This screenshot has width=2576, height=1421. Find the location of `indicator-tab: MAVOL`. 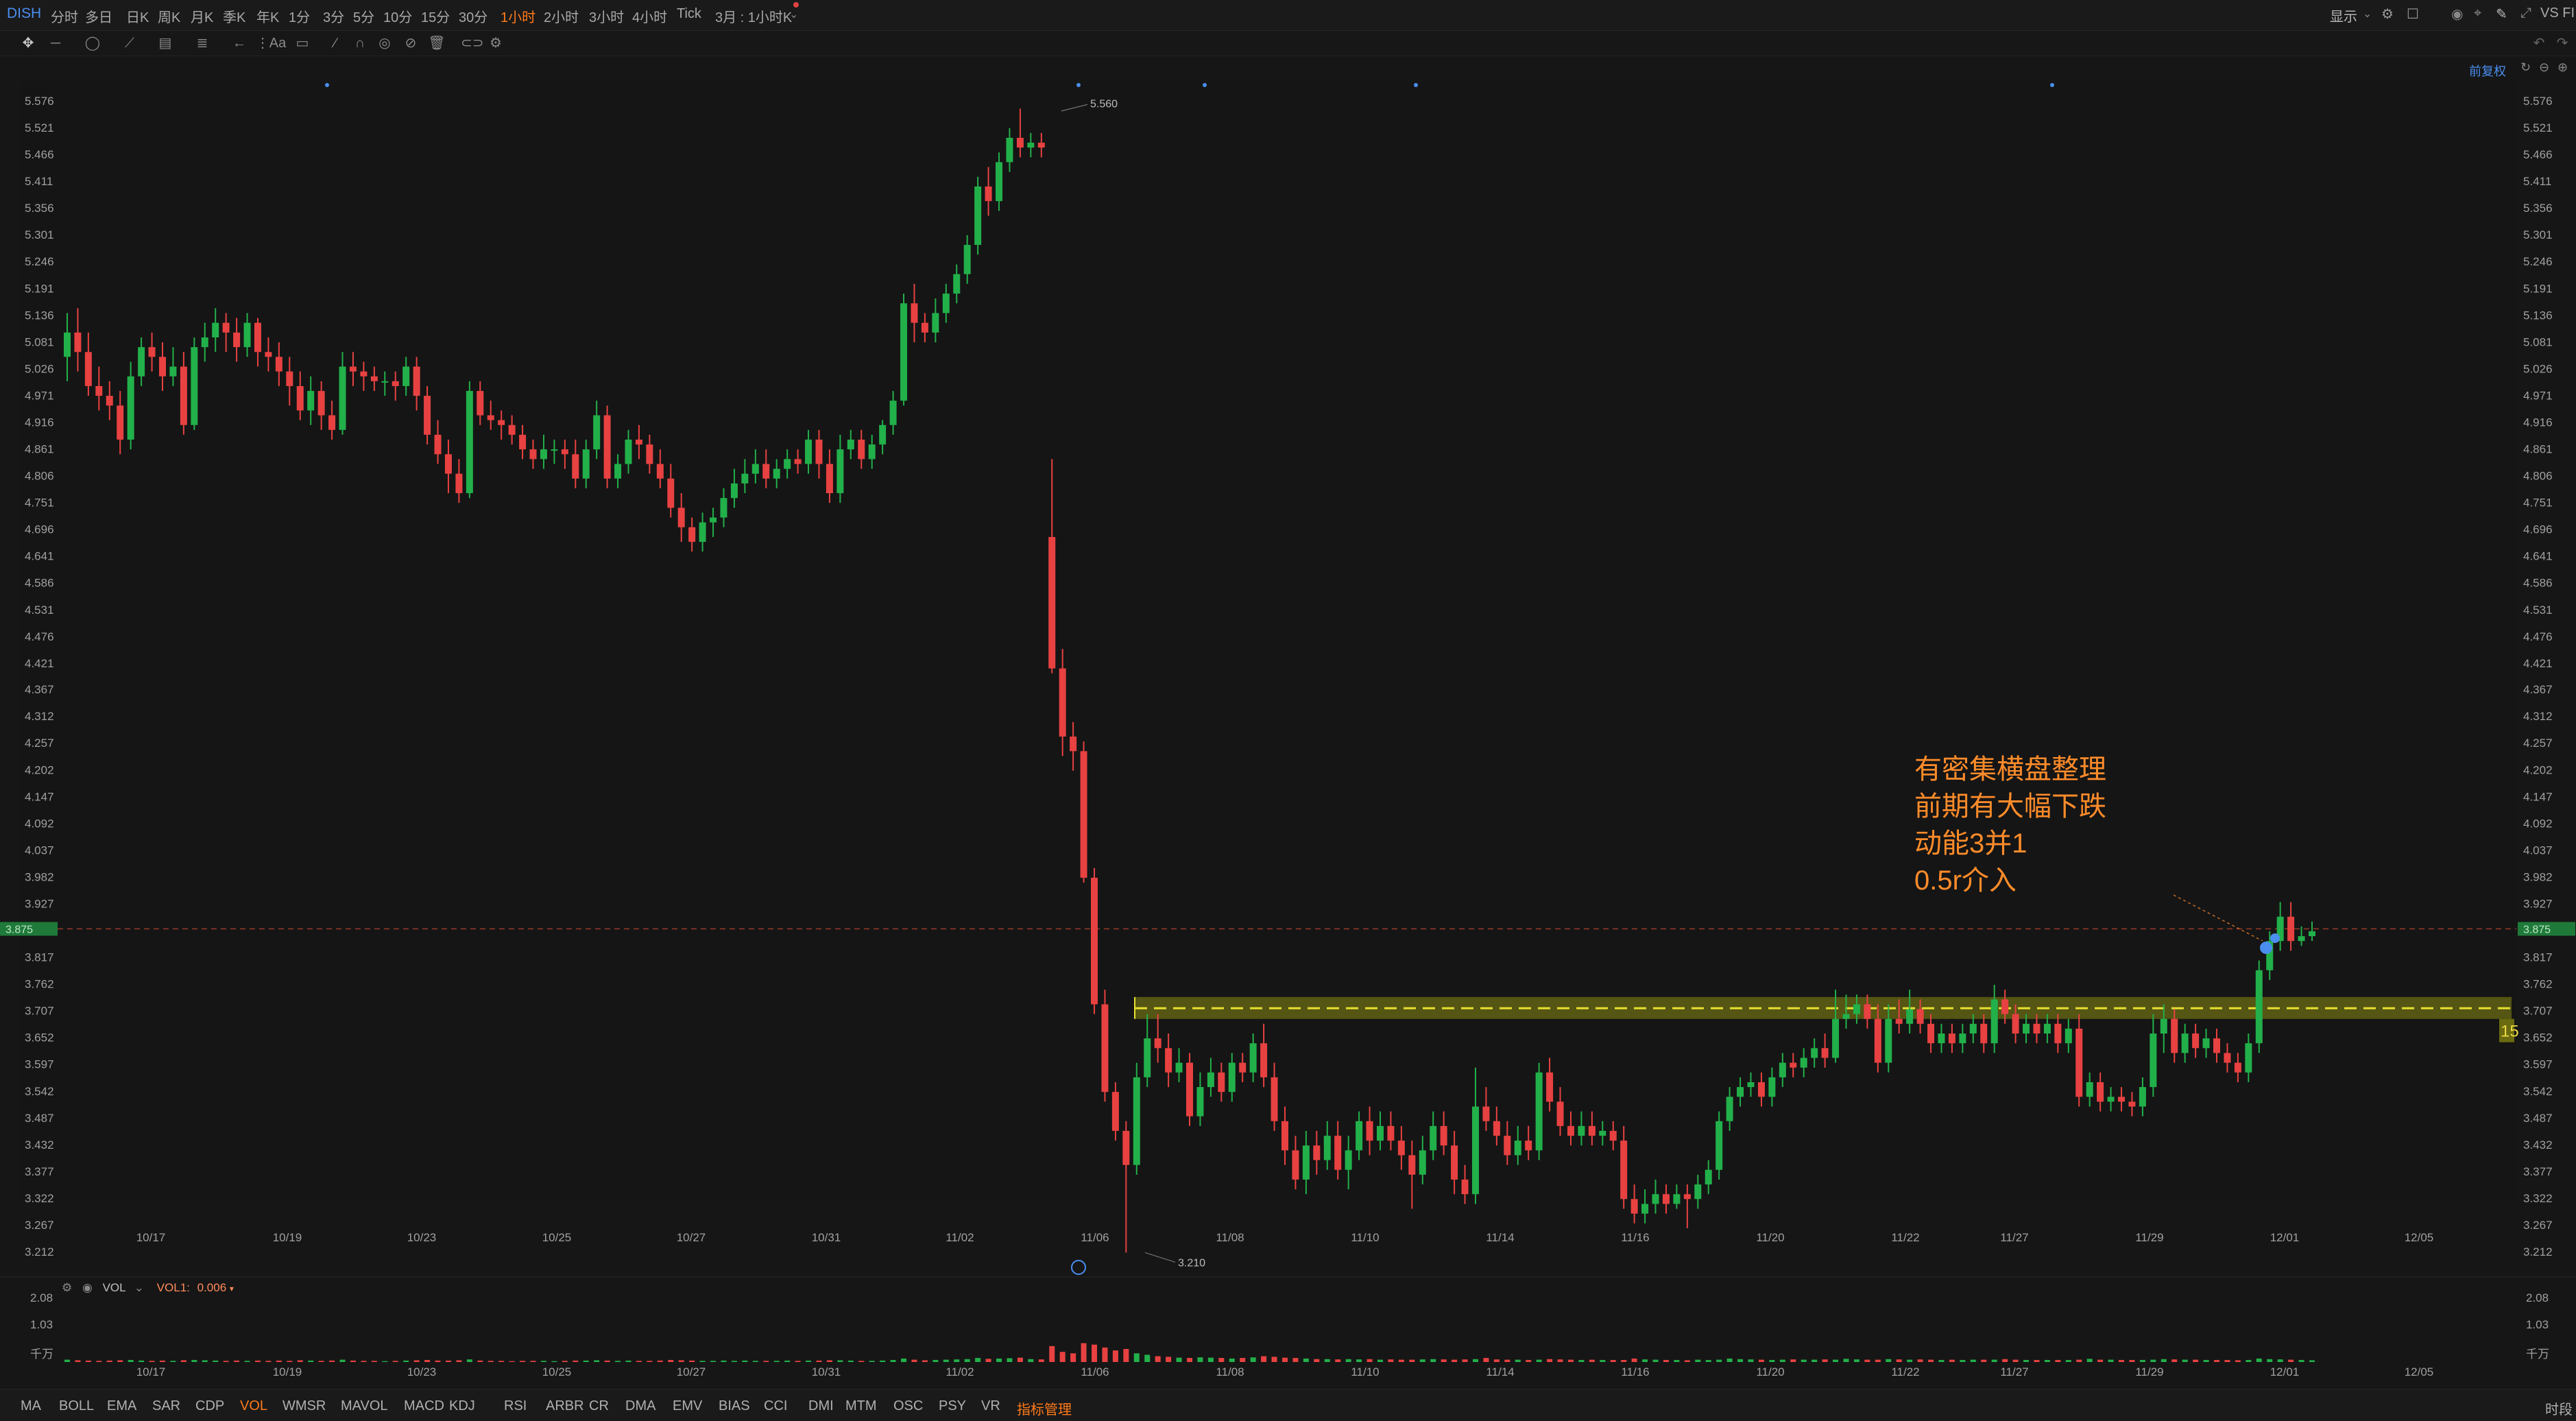

indicator-tab: MAVOL is located at coordinates (365, 1406).